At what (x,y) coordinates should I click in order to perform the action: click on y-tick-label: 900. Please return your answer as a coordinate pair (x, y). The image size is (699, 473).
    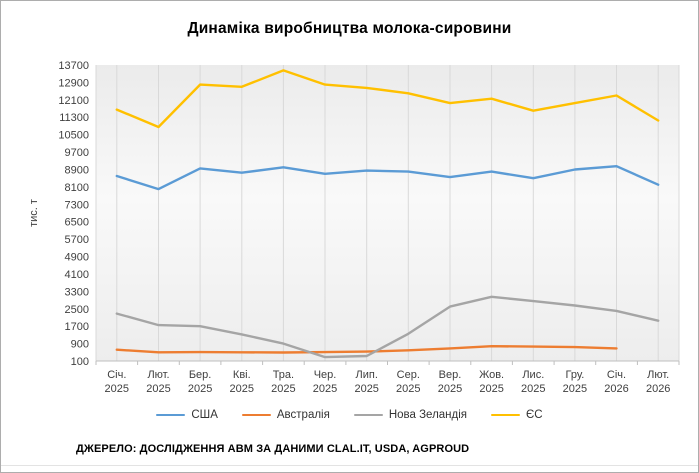
    Looking at the image, I should click on (80, 345).